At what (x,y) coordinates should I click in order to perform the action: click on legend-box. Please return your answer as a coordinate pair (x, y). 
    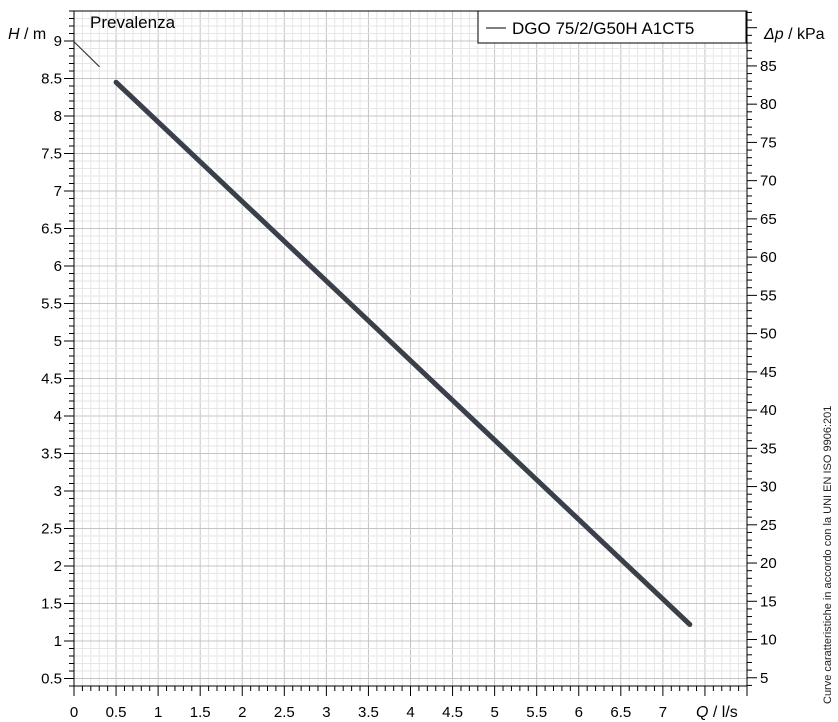
    Looking at the image, I should click on (612, 27).